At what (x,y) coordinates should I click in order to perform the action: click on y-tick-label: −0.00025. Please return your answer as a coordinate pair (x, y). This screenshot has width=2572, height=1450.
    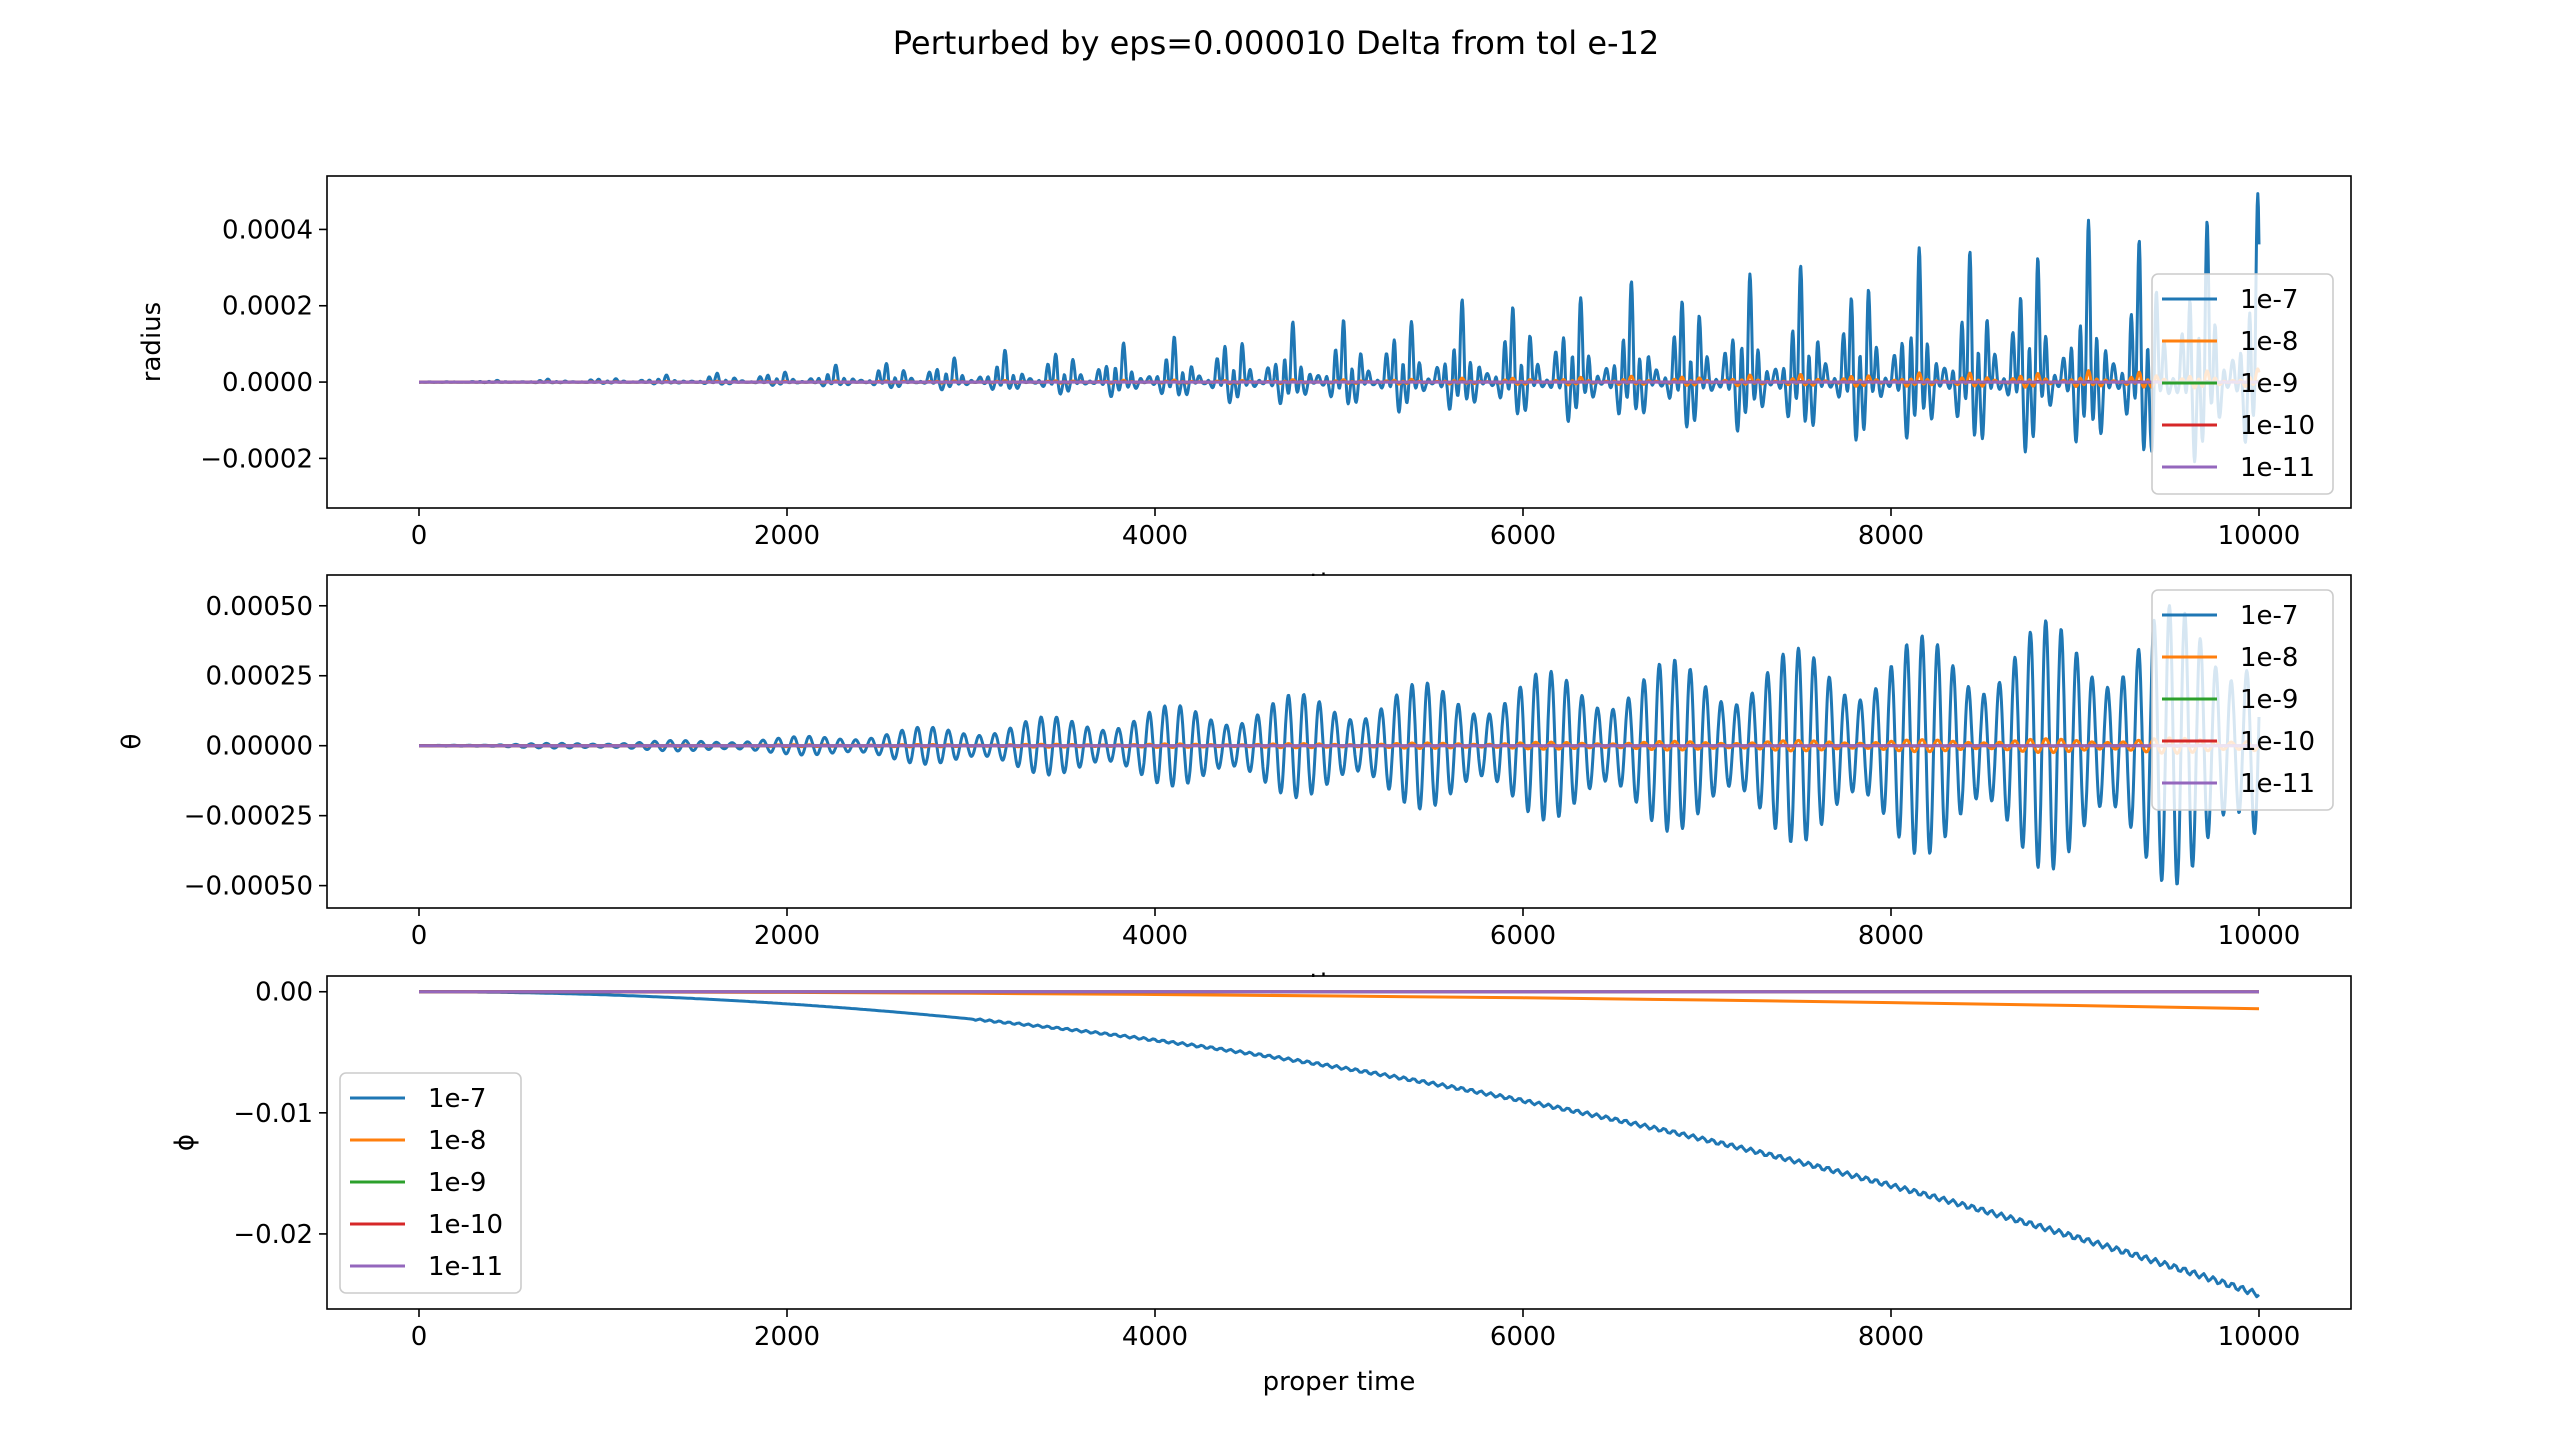
    Looking at the image, I should click on (248, 817).